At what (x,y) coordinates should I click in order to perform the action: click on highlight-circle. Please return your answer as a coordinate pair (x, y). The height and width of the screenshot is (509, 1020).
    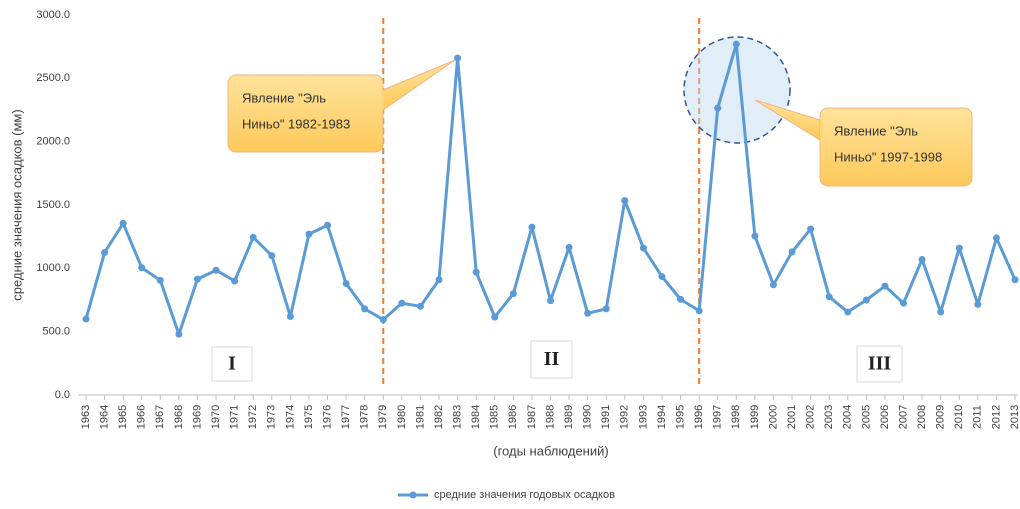
    Looking at the image, I should click on (737, 90).